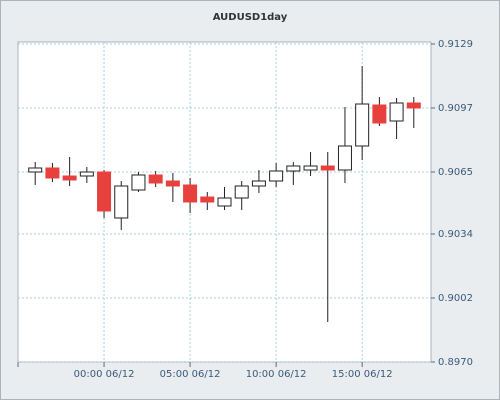  I want to click on x-tick-label: 00:00 06/12, so click(104, 374).